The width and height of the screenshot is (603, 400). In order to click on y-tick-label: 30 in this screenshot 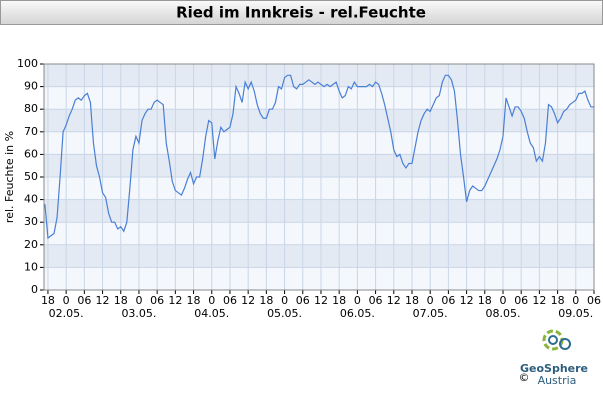, I will do `click(31, 221)`.